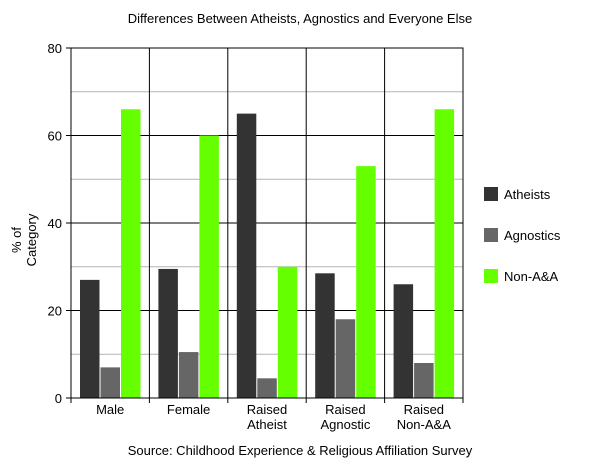  Describe the element at coordinates (110, 409) in the screenshot. I see `x-tick-label: Male` at that location.